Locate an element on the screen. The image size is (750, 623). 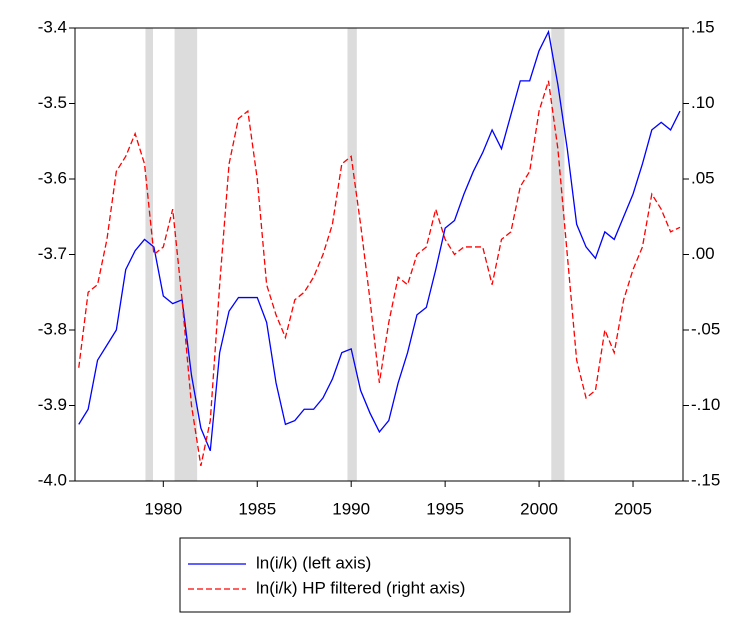
x-tick-label: 1995 is located at coordinates (445, 508).